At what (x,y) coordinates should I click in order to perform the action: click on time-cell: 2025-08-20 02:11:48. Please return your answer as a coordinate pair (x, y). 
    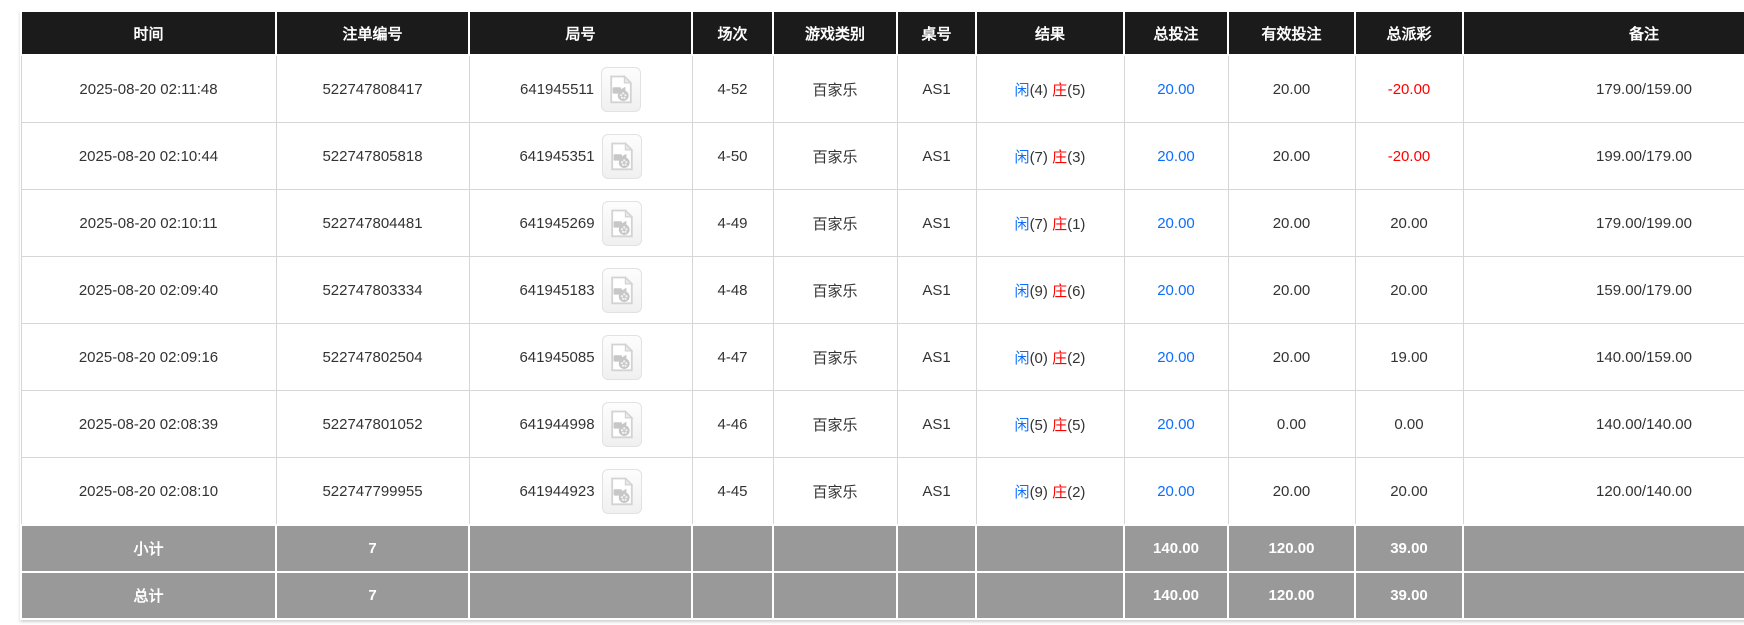
    Looking at the image, I should click on (148, 88).